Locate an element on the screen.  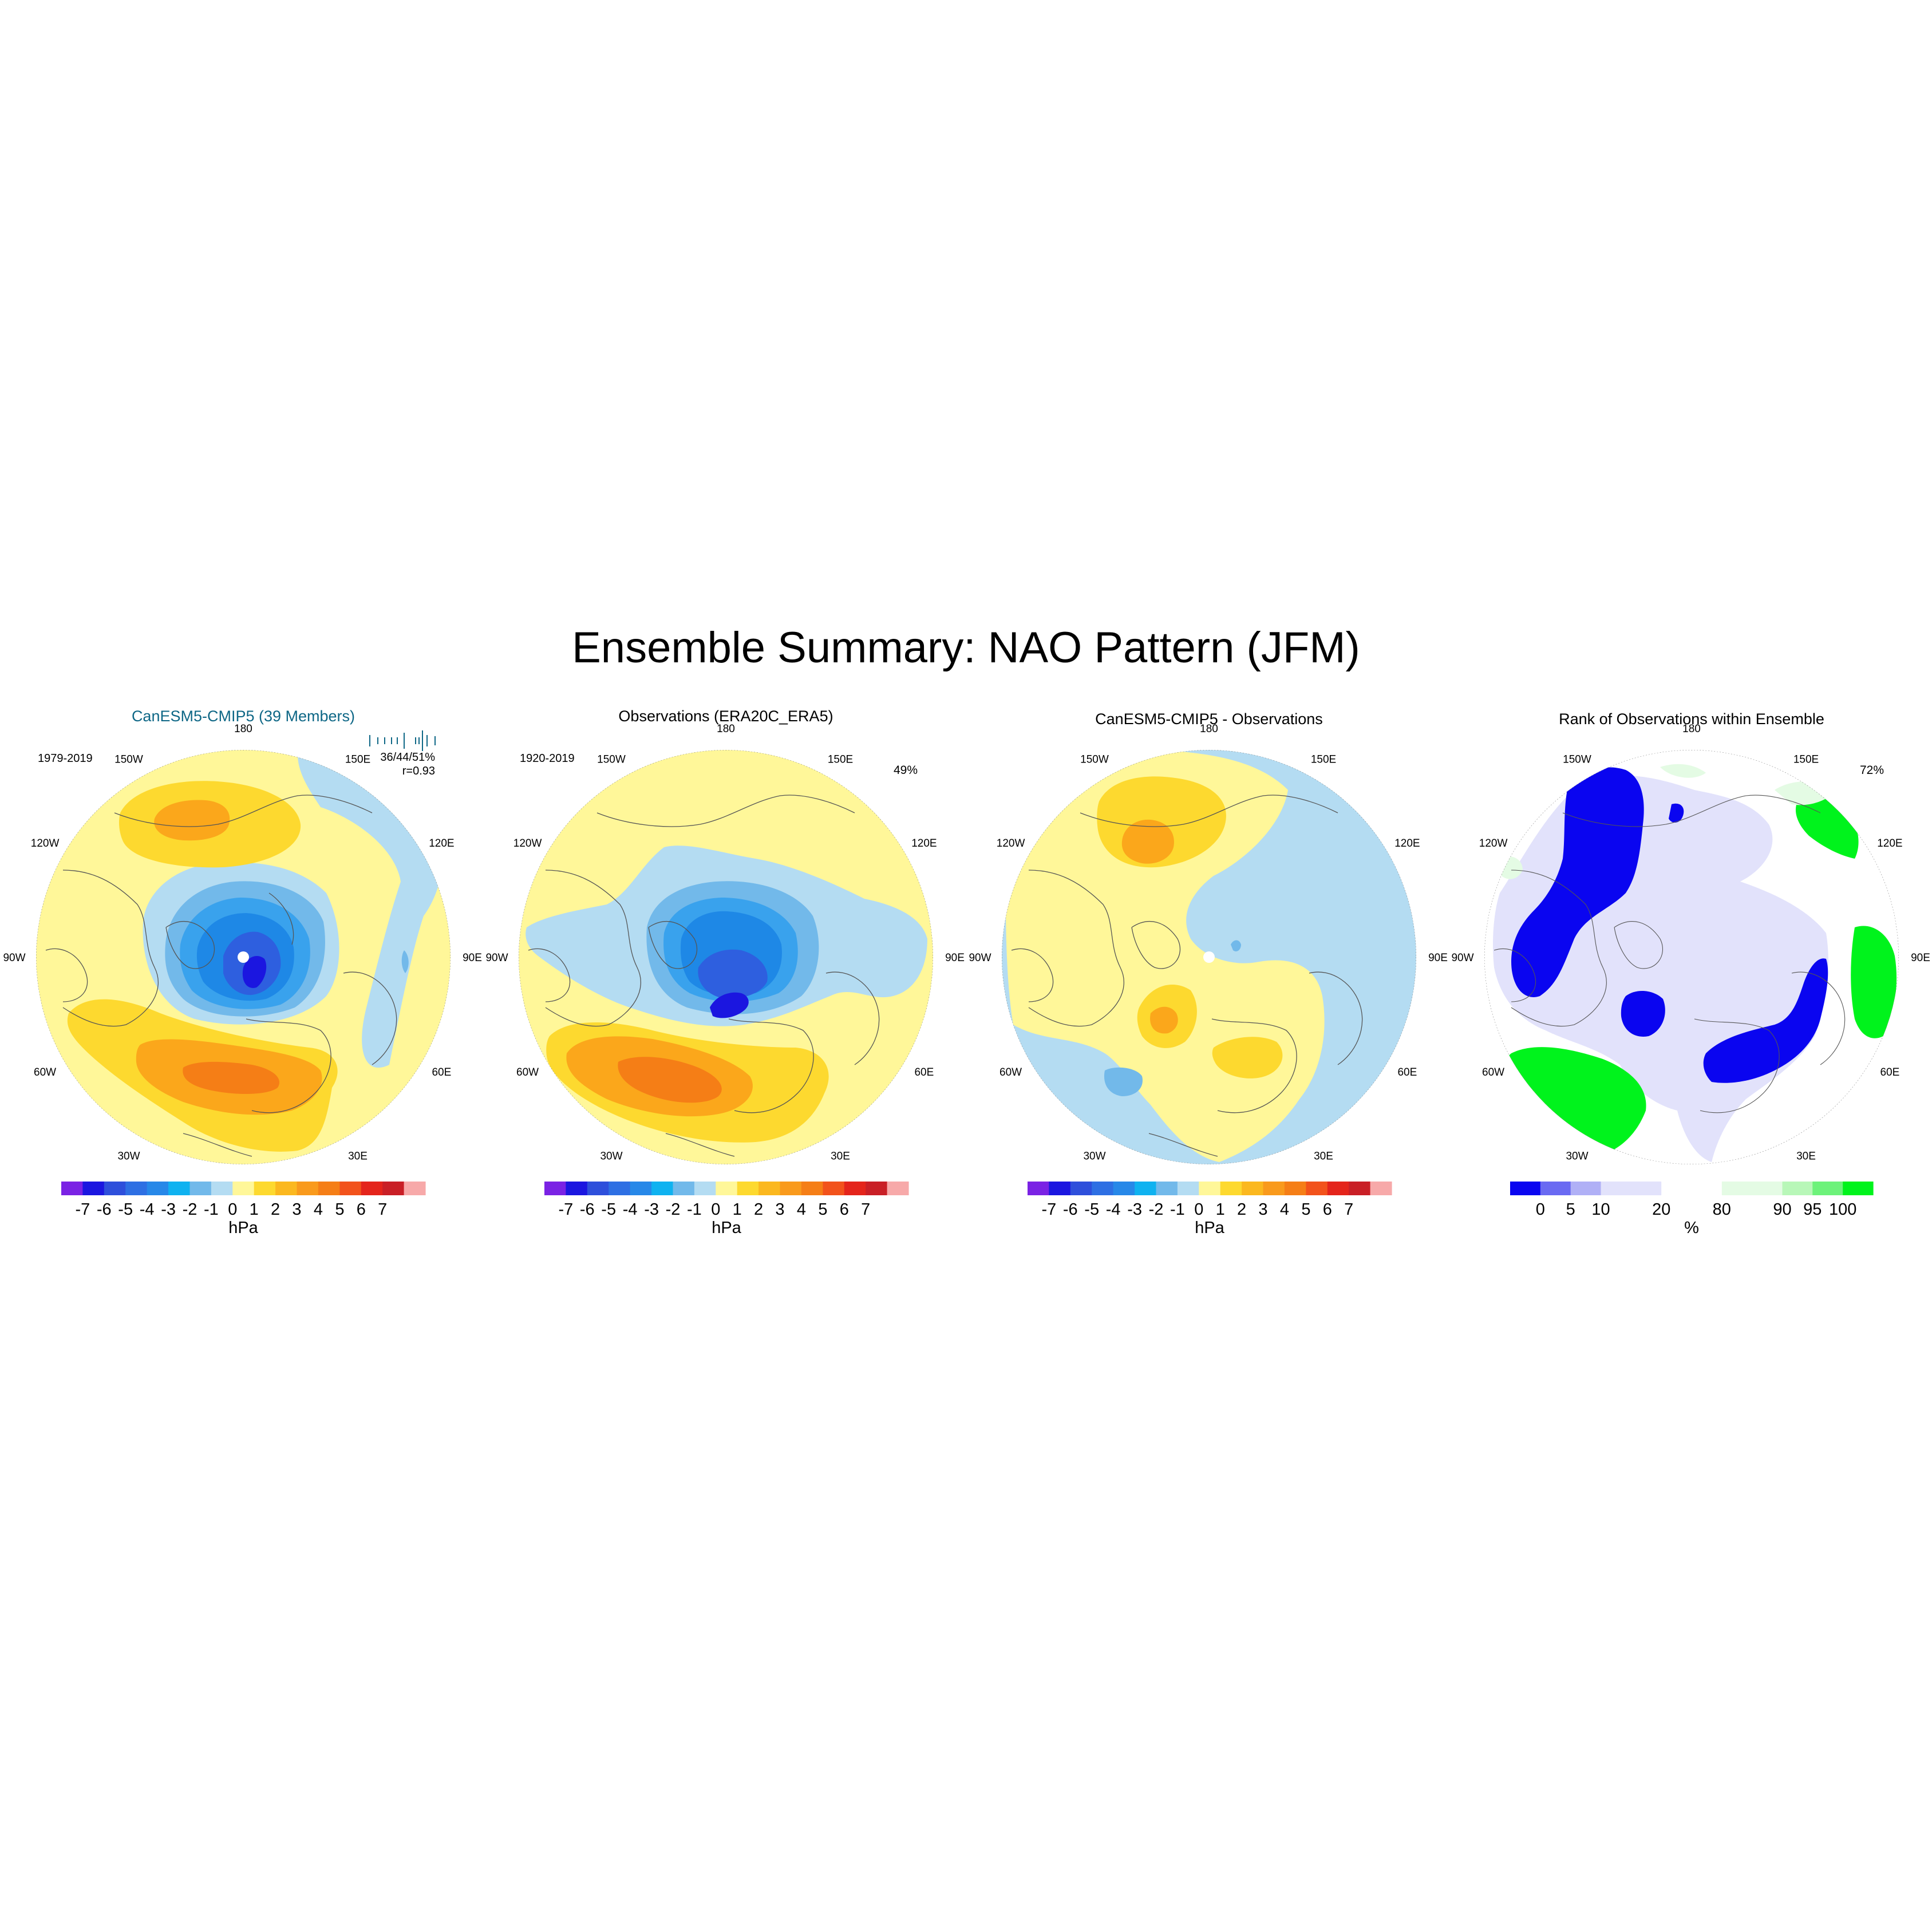
colorbar-tick-label: -1 is located at coordinates (1177, 1209).